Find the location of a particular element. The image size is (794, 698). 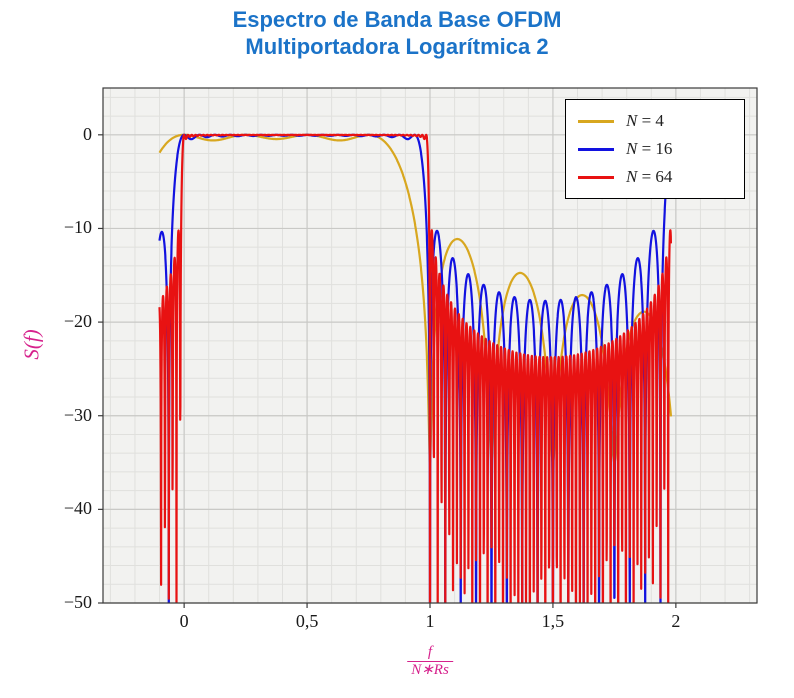

x-axis-label-denominator: N∗Rs is located at coordinates (430, 670).